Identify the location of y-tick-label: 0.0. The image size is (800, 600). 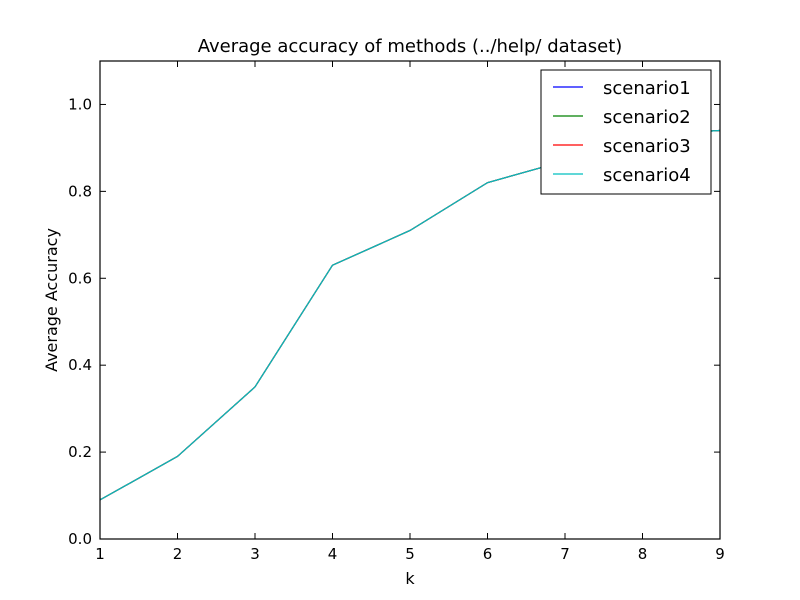
(80, 539).